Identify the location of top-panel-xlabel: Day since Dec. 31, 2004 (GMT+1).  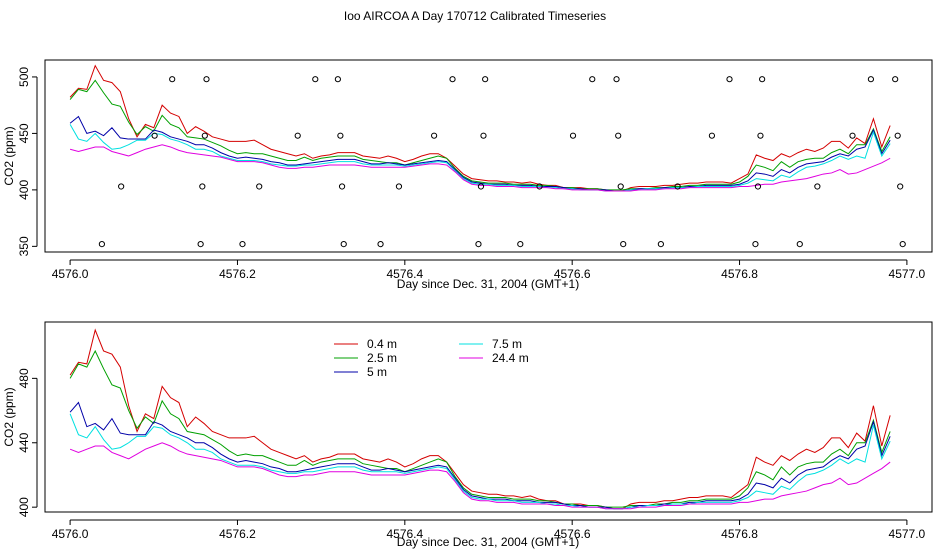
(488, 284).